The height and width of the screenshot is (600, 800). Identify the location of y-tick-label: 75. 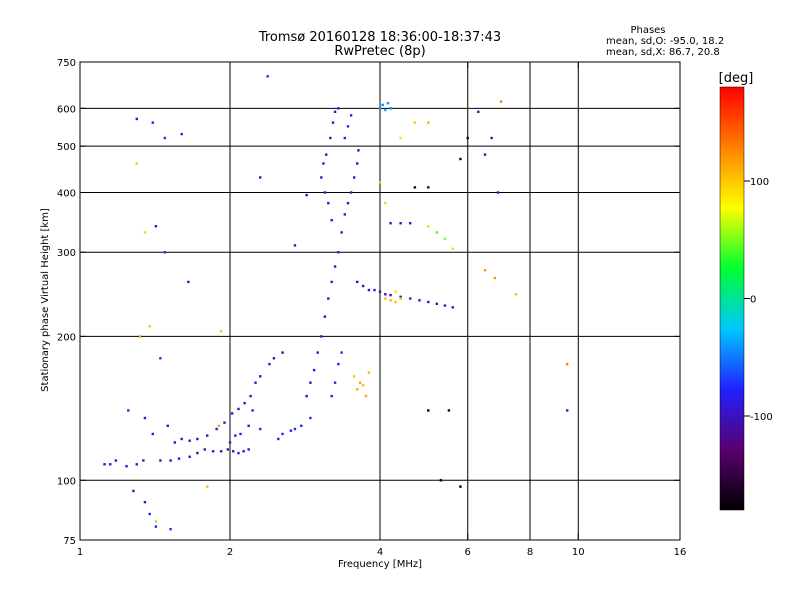
(69, 541).